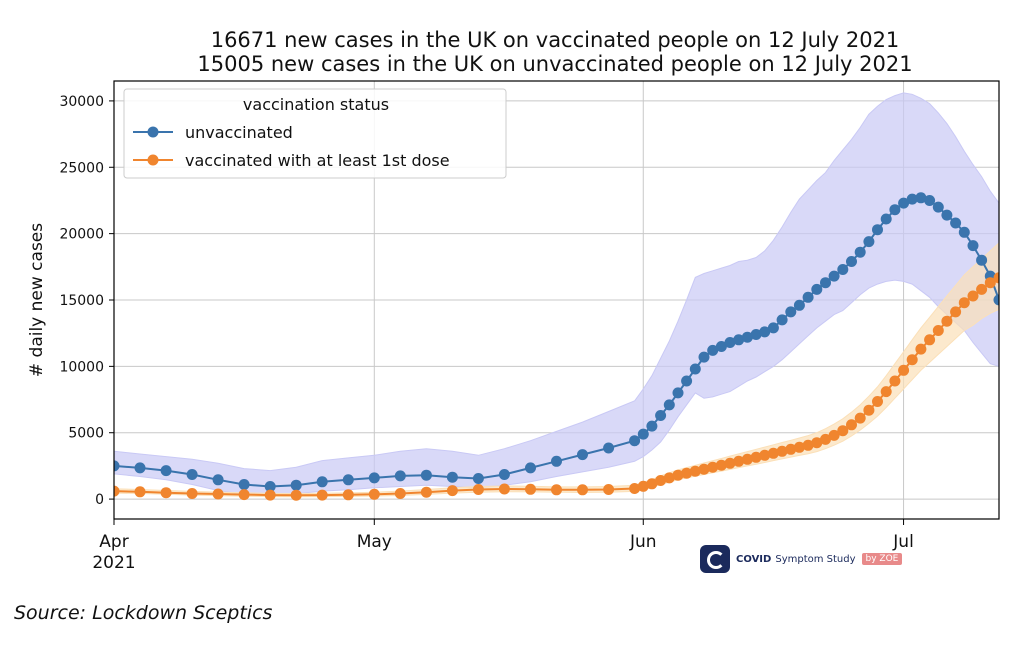 The image size is (1024, 649). Describe the element at coordinates (796, 559) in the screenshot. I see `logo-brand: COVID Symptom Study` at that location.